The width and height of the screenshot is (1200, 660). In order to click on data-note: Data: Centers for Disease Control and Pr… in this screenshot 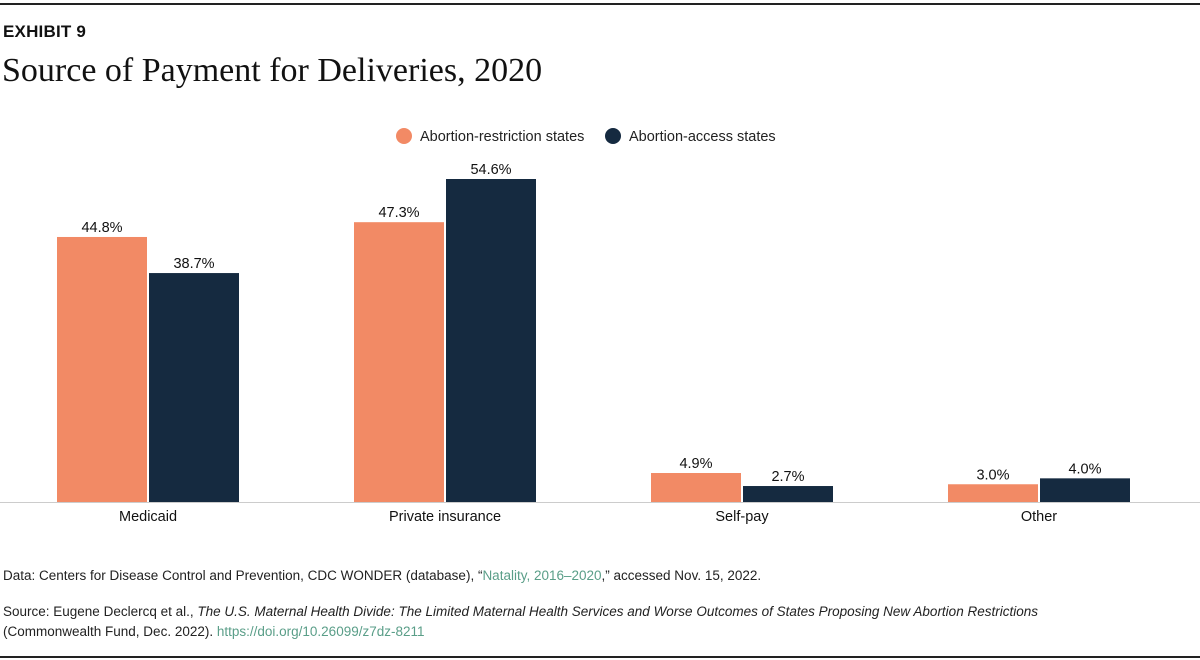, I will do `click(382, 575)`.